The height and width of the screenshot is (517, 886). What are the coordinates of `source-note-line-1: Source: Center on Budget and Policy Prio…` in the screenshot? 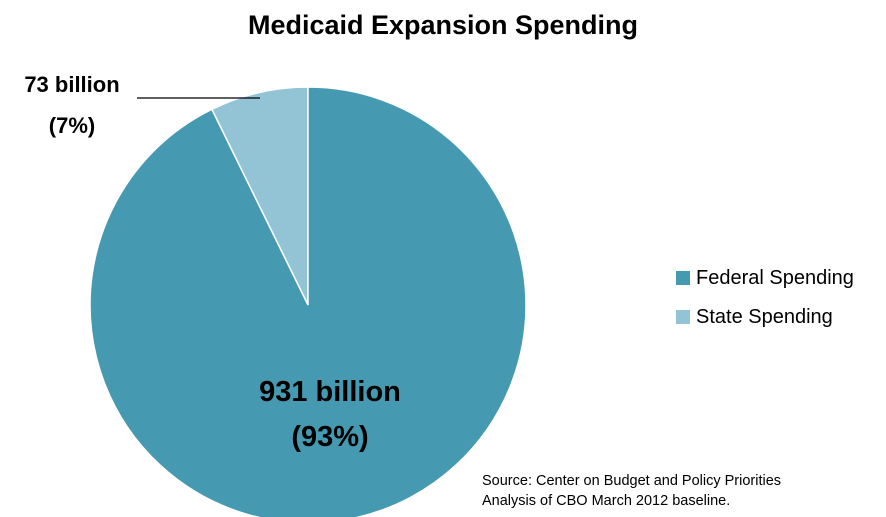 It's located at (632, 481).